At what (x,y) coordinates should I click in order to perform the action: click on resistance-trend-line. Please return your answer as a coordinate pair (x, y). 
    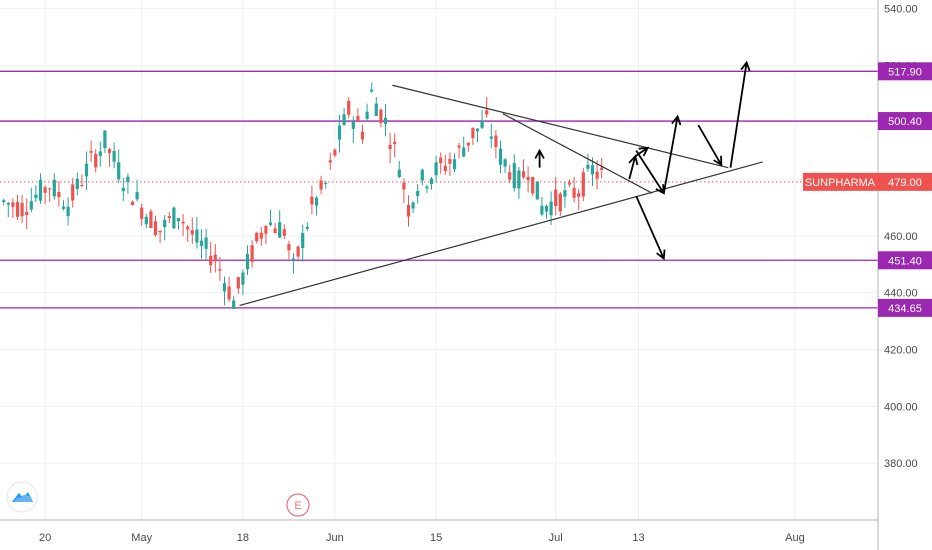
    Looking at the image, I should click on (560, 126).